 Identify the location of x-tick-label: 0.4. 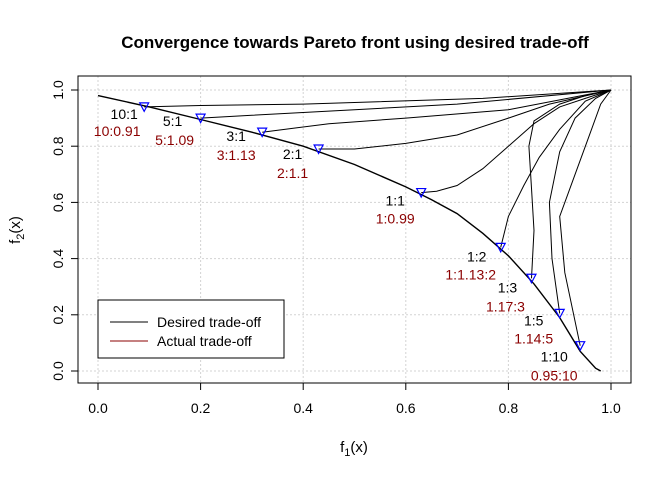
(303, 408).